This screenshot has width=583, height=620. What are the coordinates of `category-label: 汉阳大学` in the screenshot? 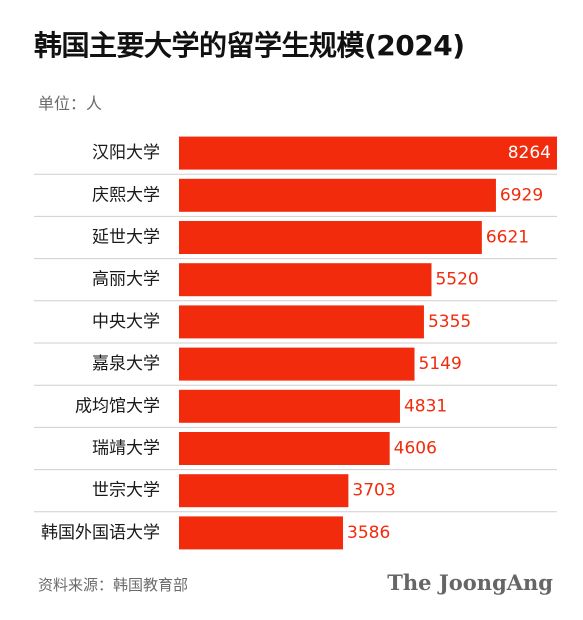 It's located at (126, 153).